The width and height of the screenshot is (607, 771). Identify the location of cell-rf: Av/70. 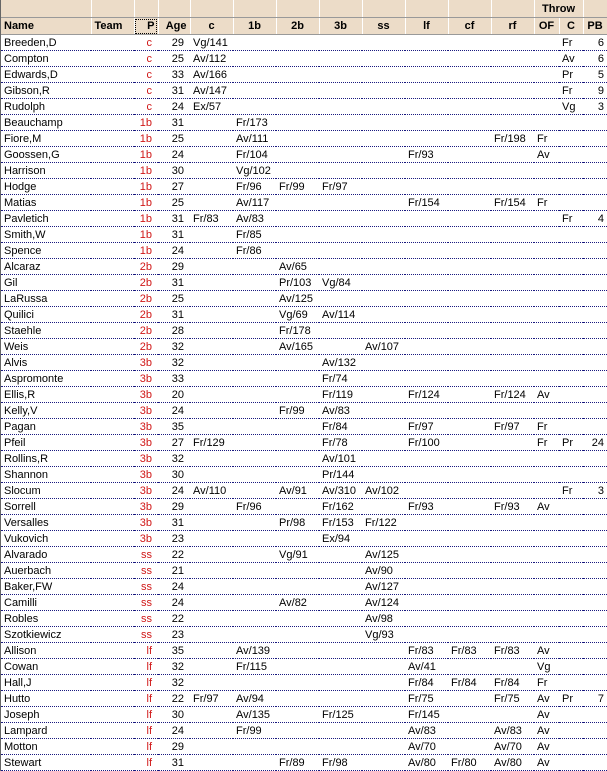
(512, 746).